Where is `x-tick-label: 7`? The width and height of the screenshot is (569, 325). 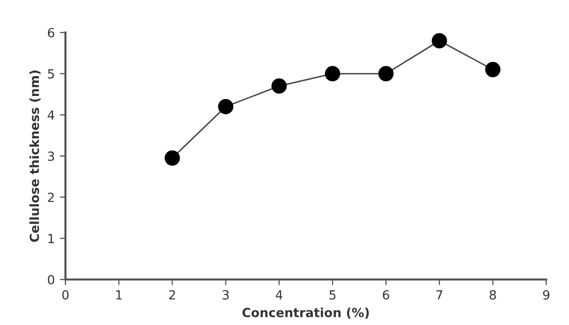 x-tick-label: 7 is located at coordinates (439, 295).